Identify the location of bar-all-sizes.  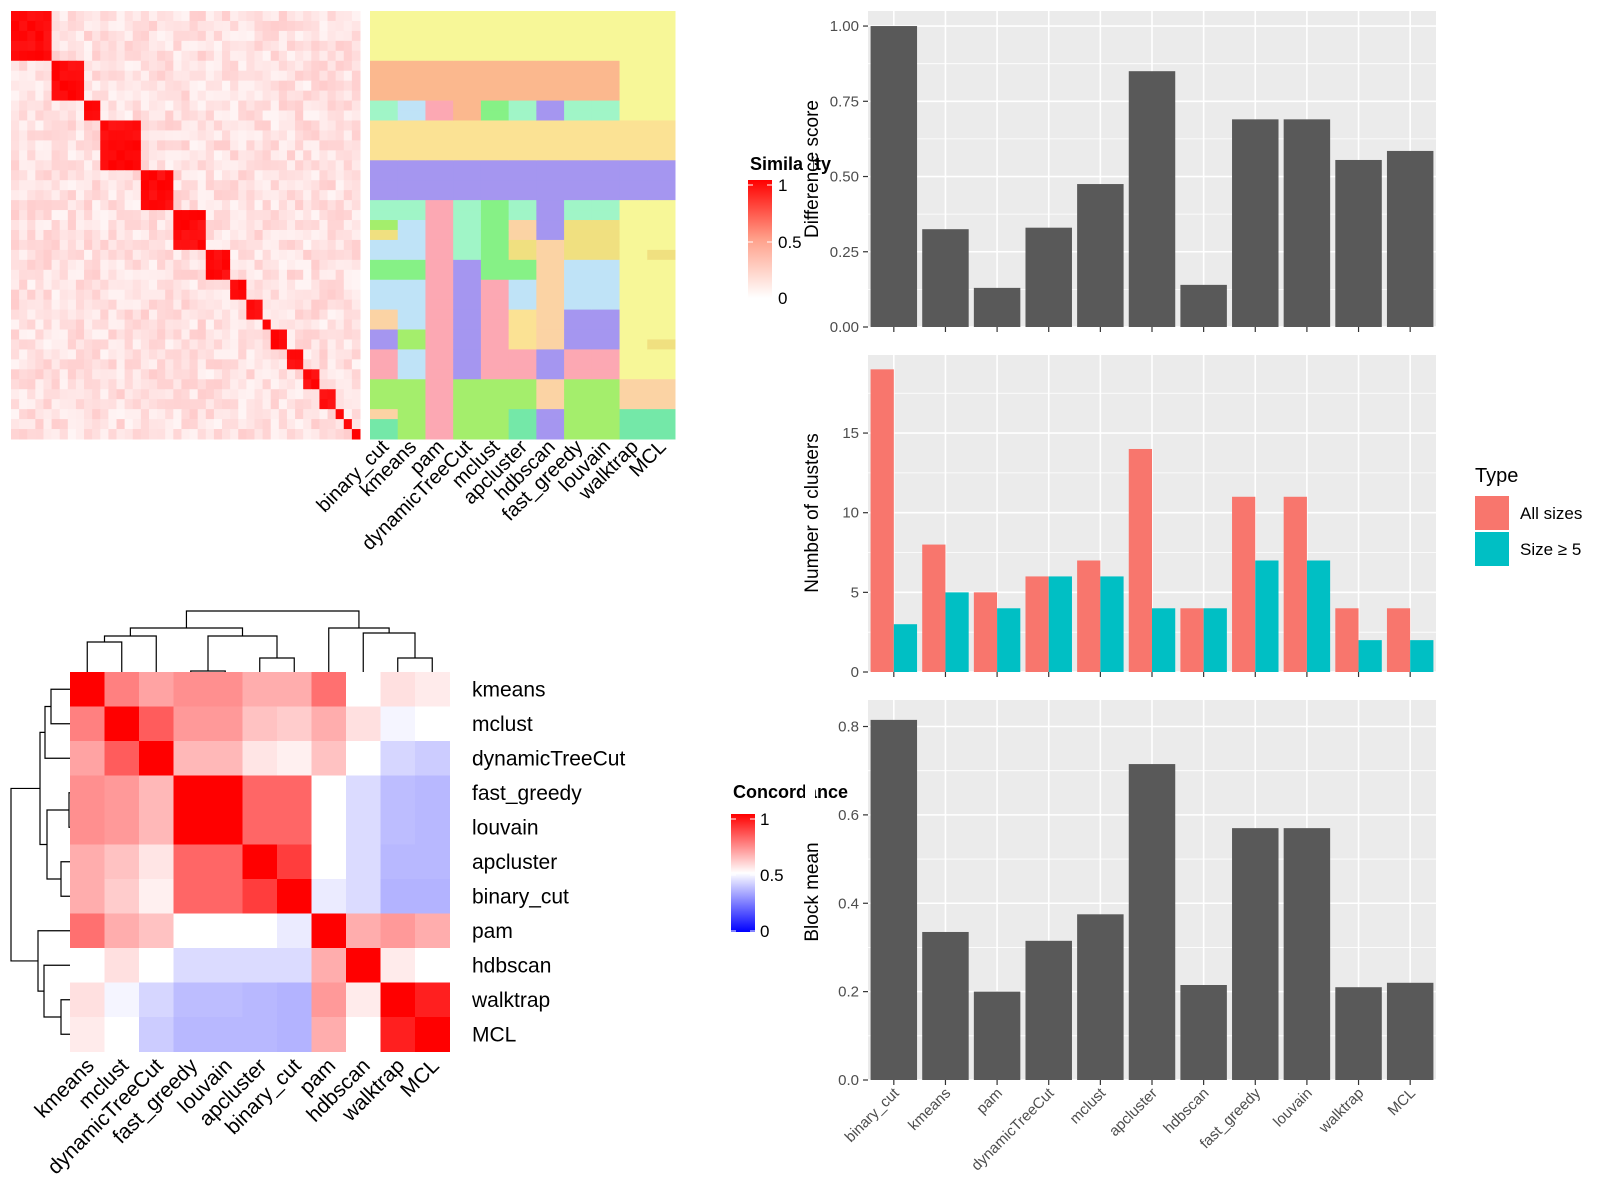
(1244, 584).